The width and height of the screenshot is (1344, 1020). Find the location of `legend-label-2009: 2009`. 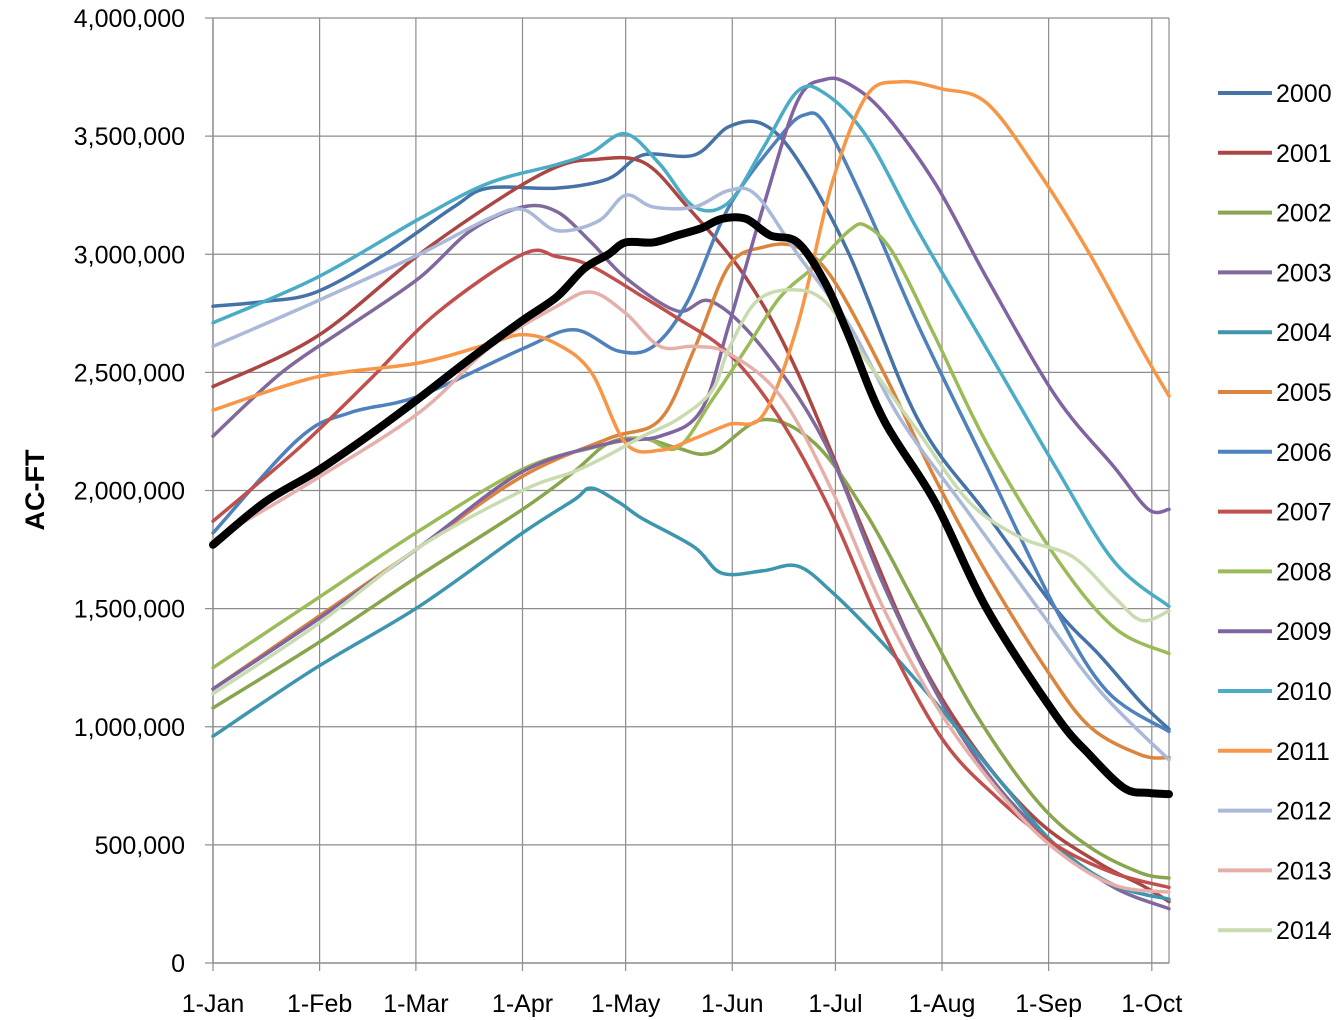

legend-label-2009: 2009 is located at coordinates (1304, 632).